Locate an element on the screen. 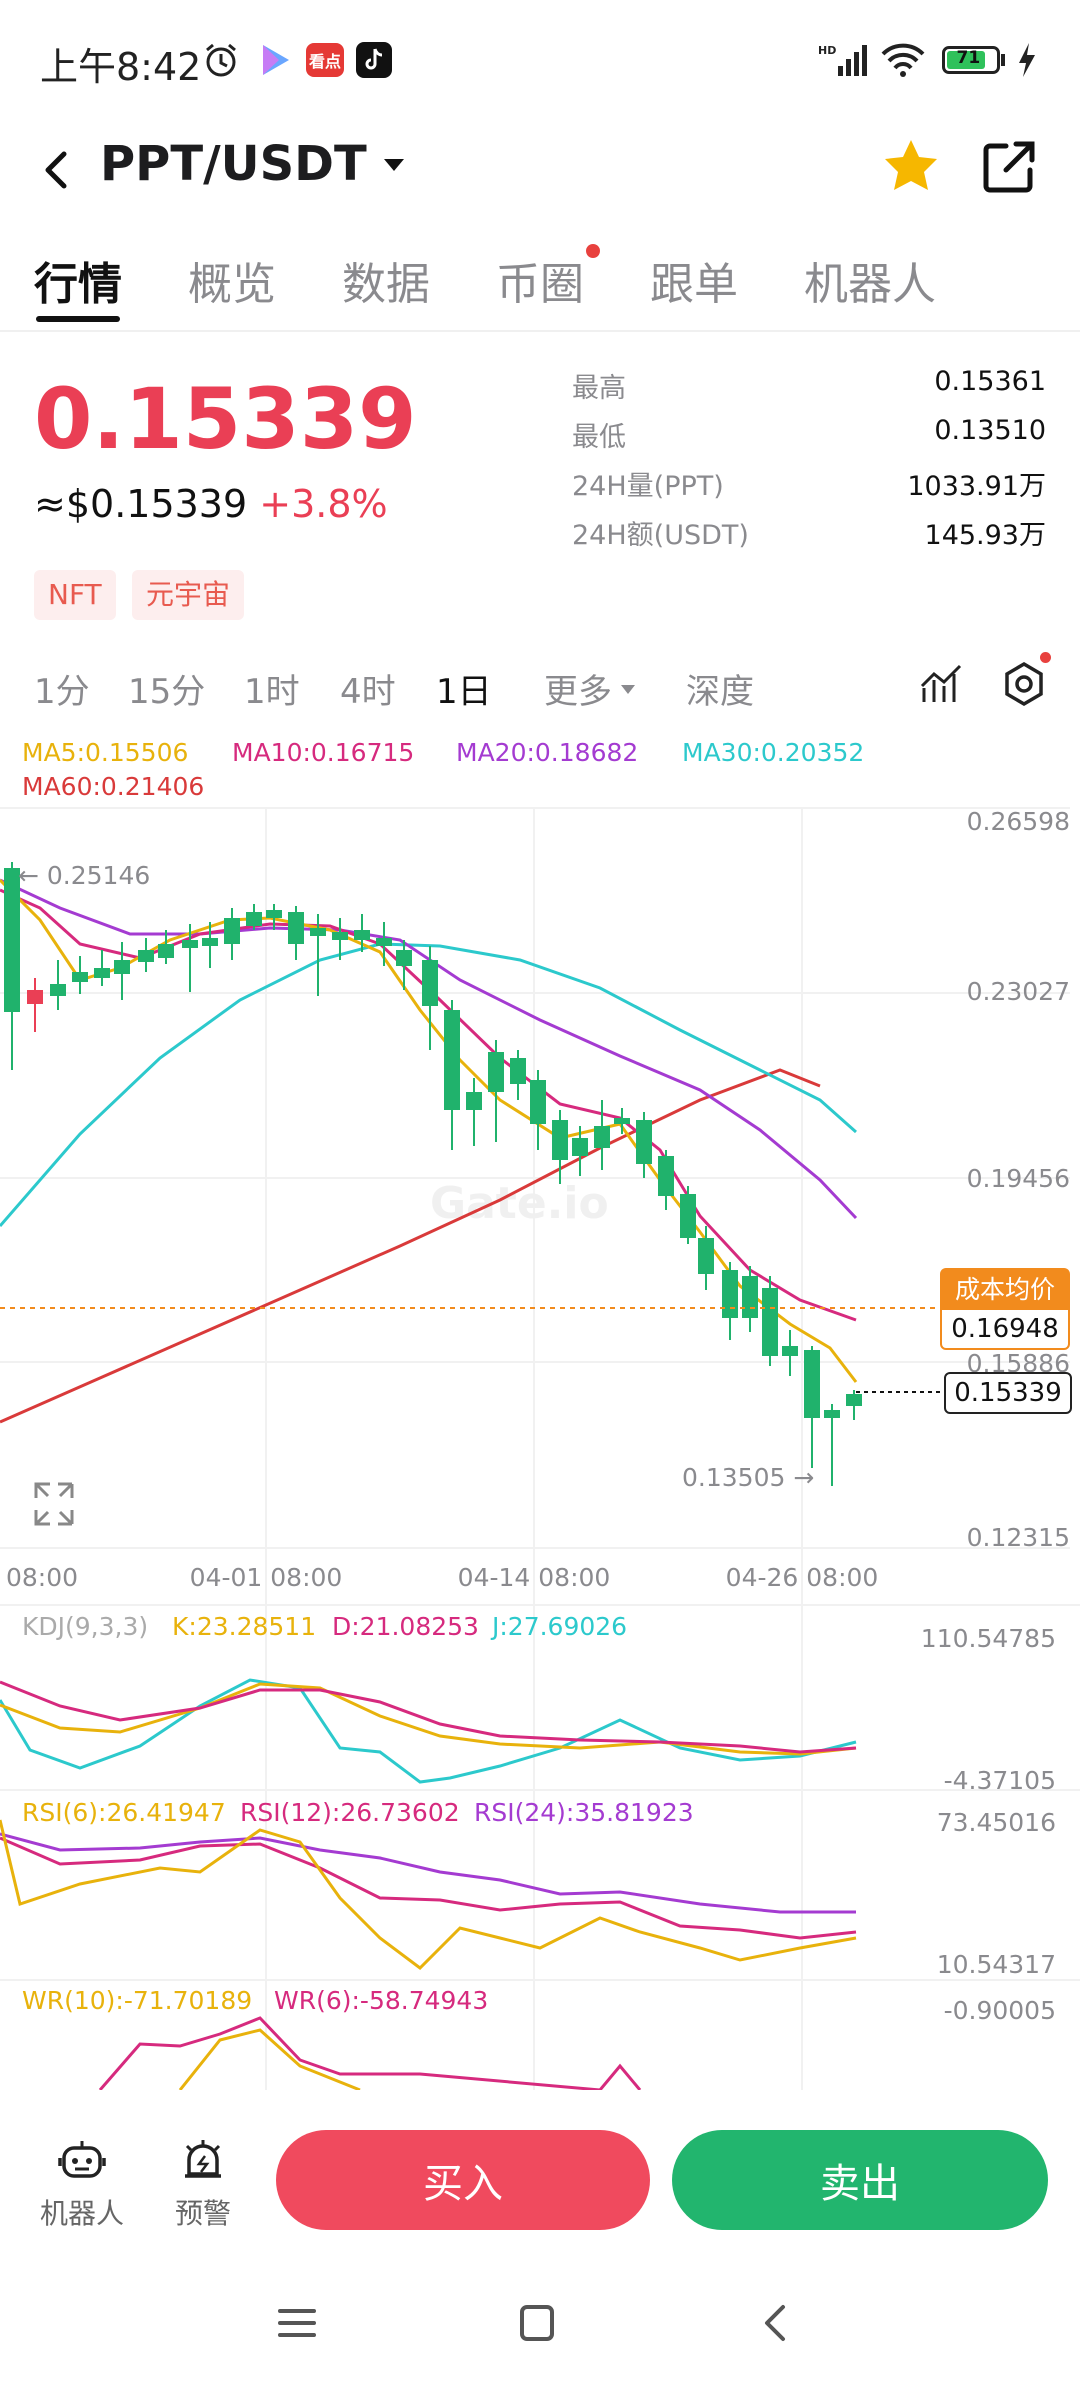  buy-button: 买入 is located at coordinates (463, 2180).